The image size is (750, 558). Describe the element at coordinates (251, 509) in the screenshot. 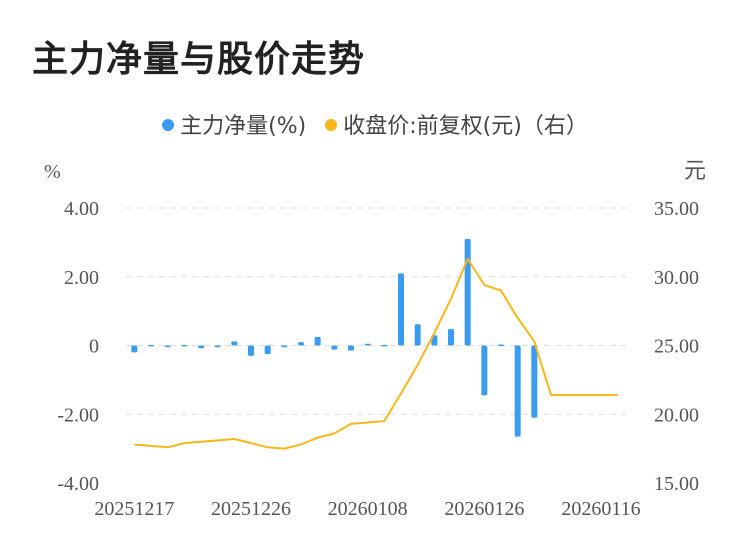

I see `x-tick-label: 20251226` at that location.